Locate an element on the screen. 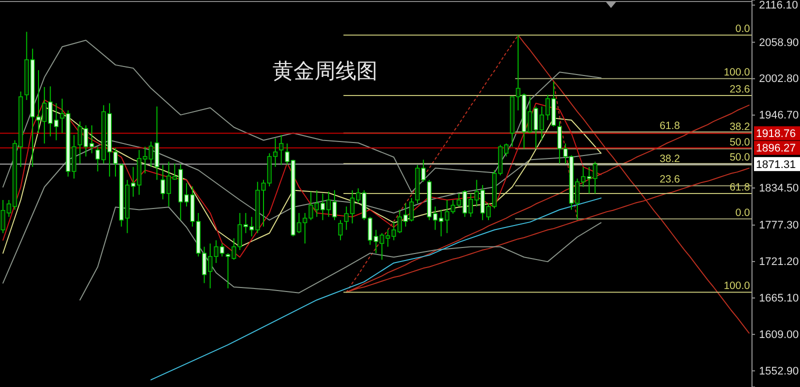 Image resolution: width=800 pixels, height=387 pixels. y-tick-label: 1552.90 is located at coordinates (779, 371).